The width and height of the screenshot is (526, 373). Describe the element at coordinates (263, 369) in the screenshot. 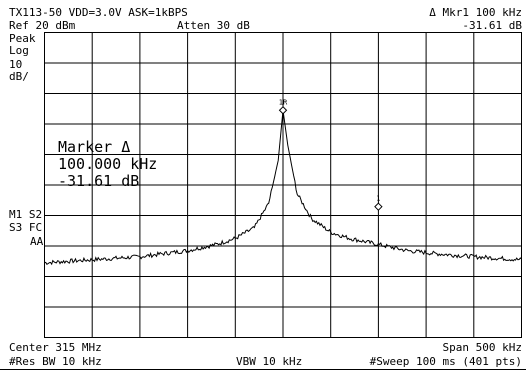

I see `footer-rule` at that location.